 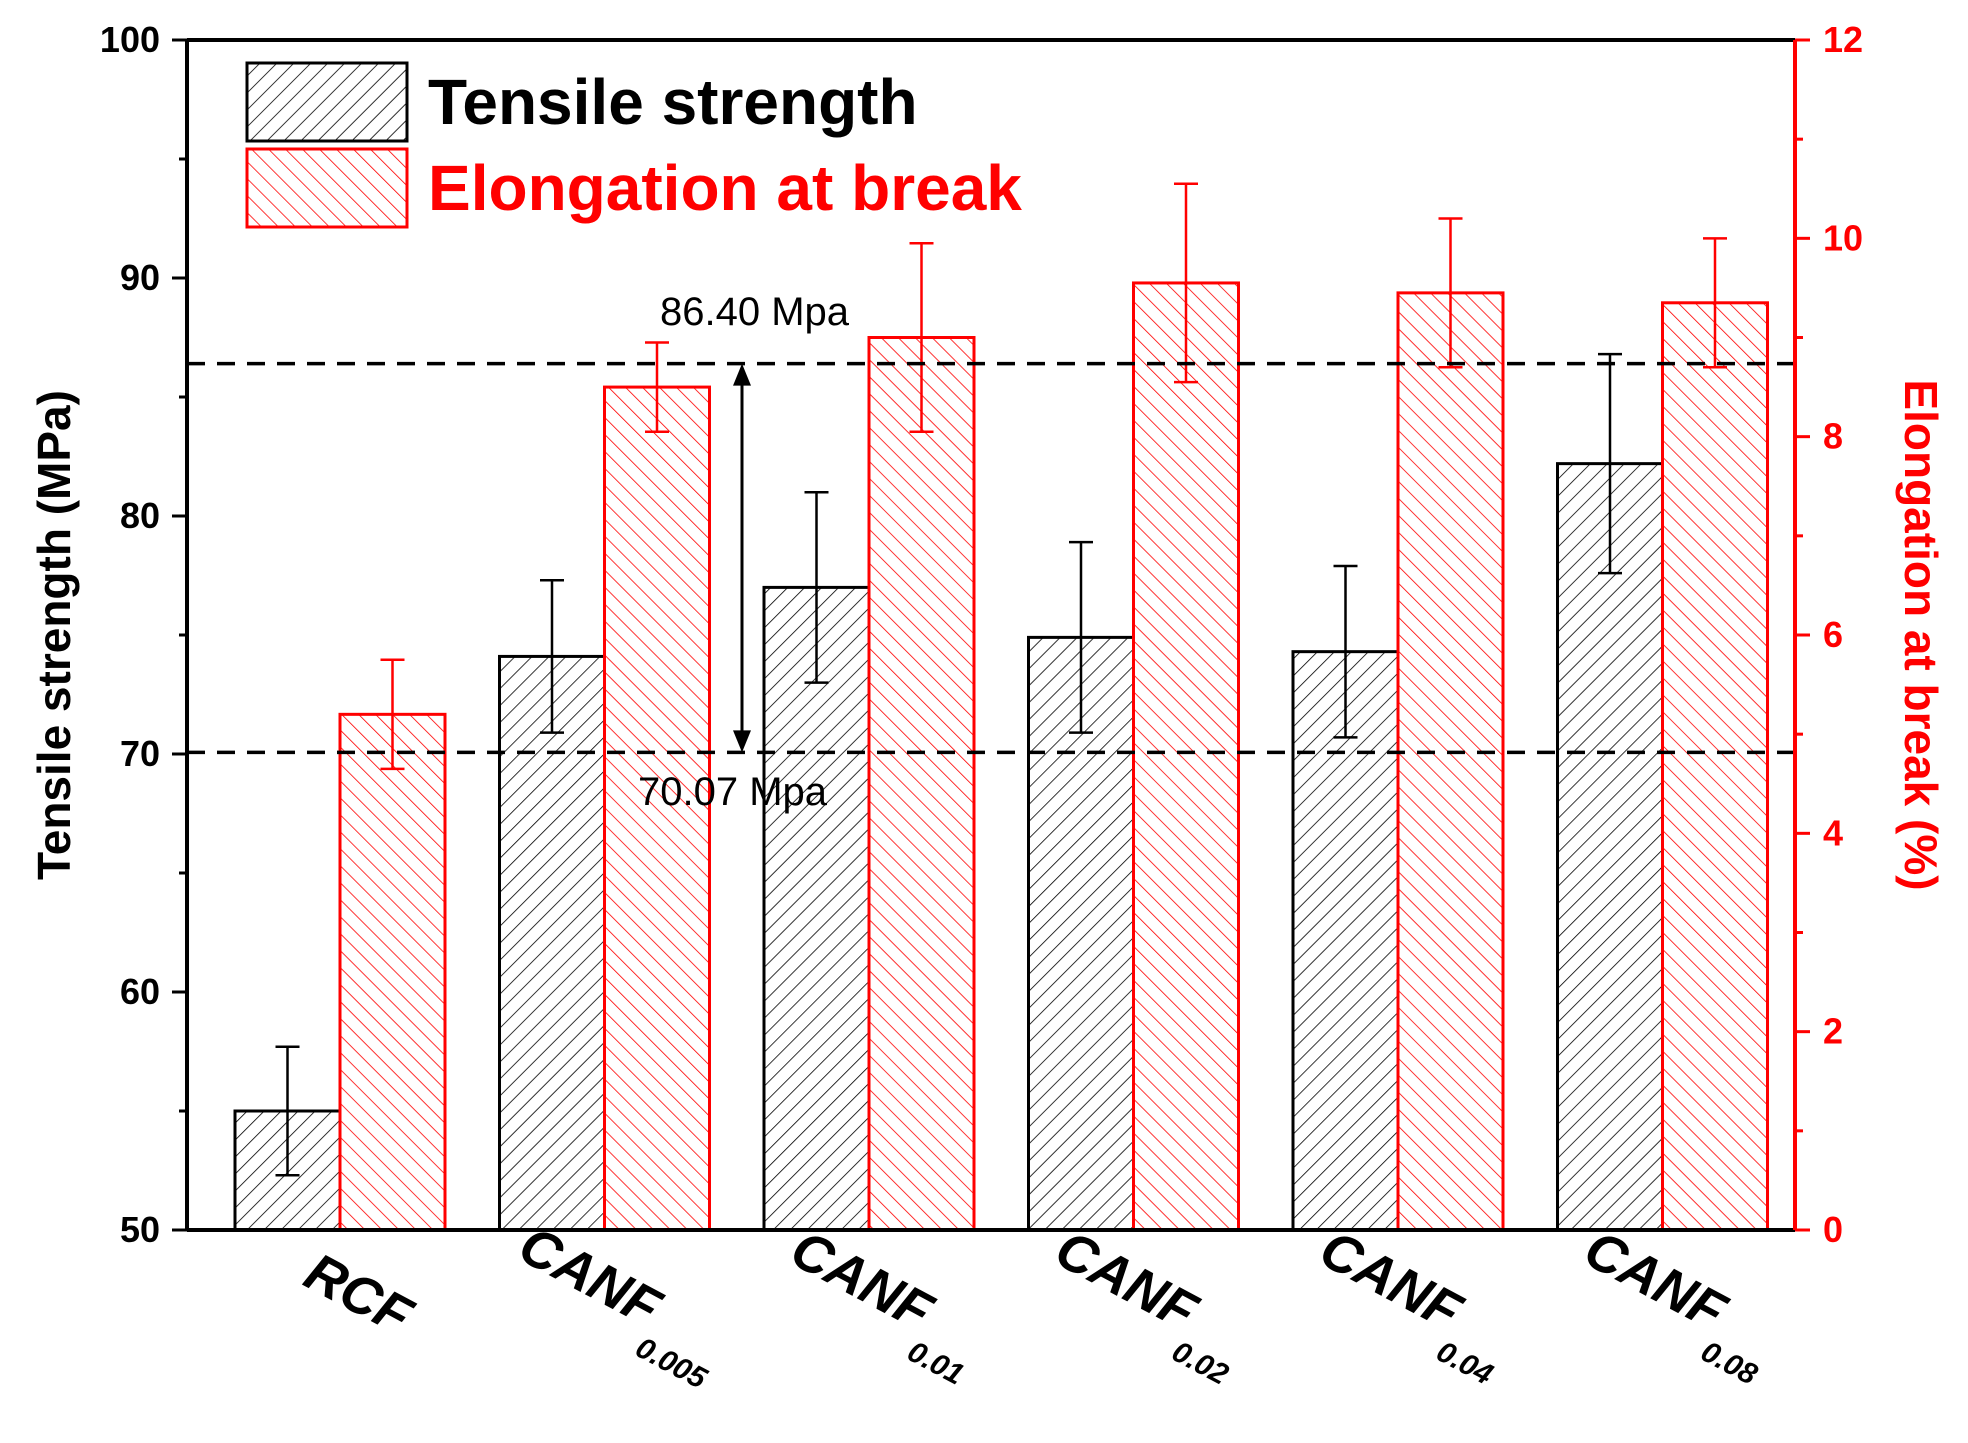 What do you see at coordinates (1146, 1305) in the screenshot?
I see `x-tick-label-3: CANF0.02` at bounding box center [1146, 1305].